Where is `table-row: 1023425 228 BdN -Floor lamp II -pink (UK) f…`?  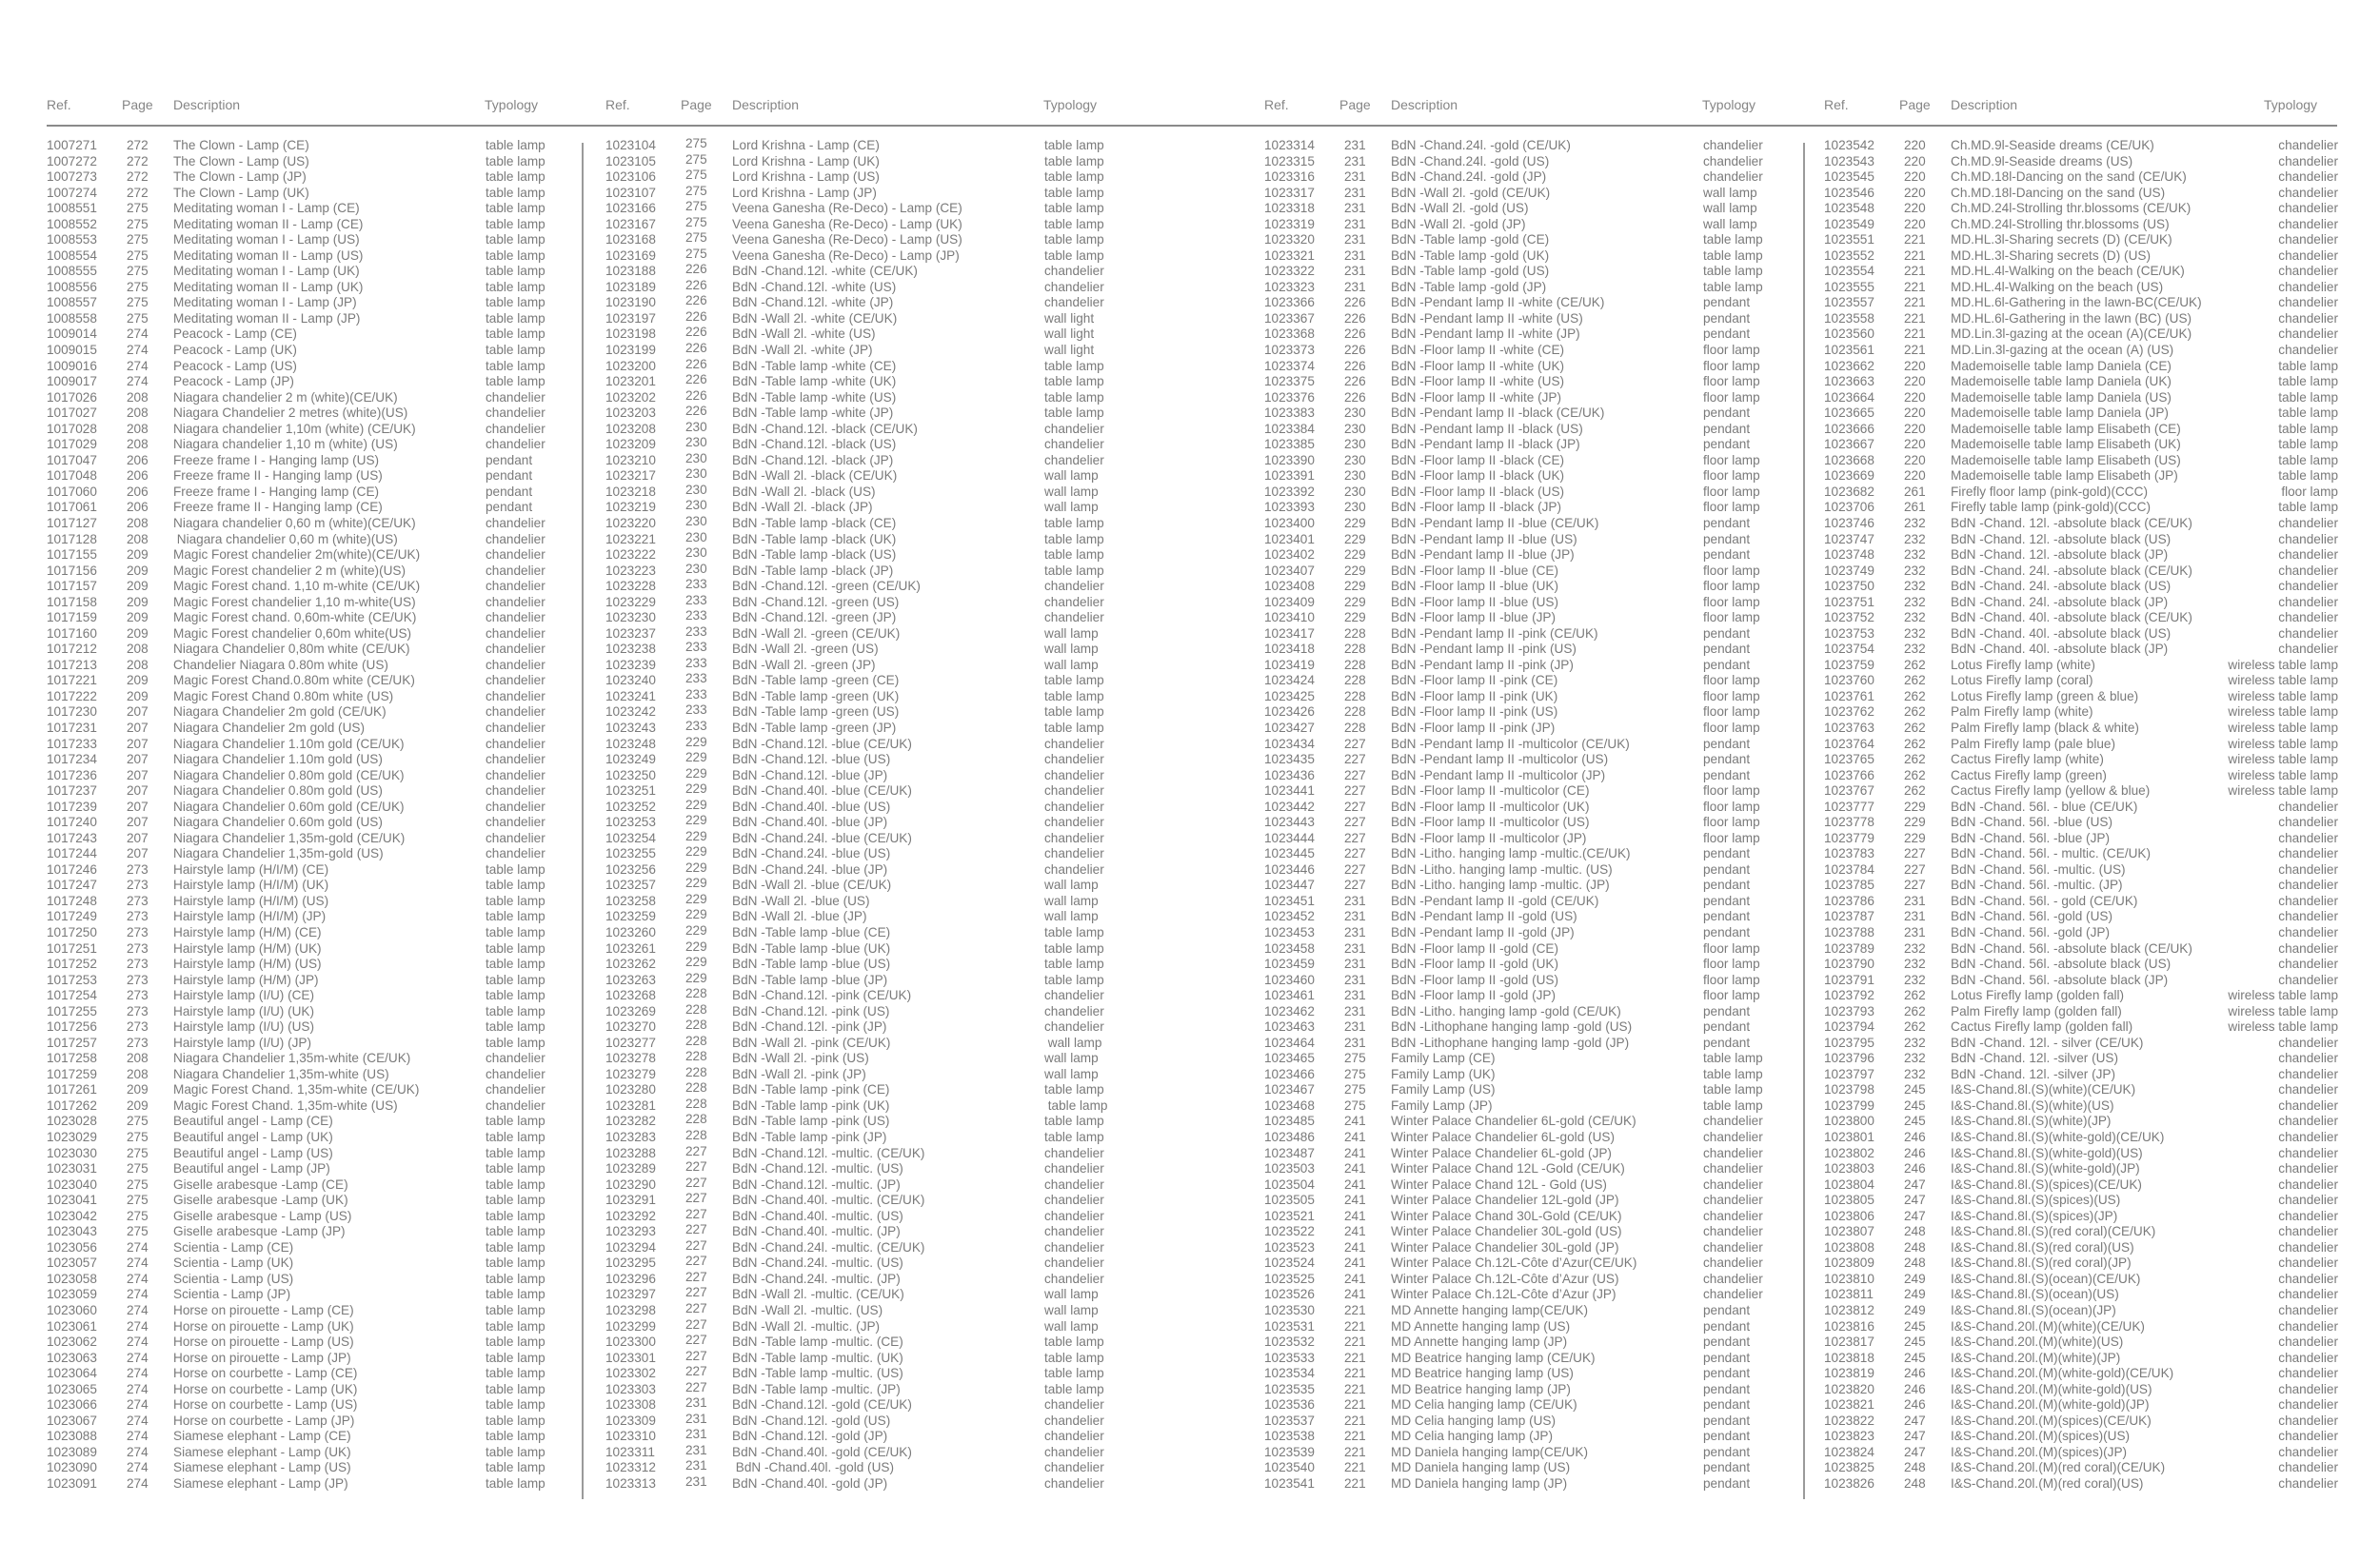 table-row: 1023425 228 BdN -Floor lamp II -pink (UK) f… is located at coordinates (1521, 697).